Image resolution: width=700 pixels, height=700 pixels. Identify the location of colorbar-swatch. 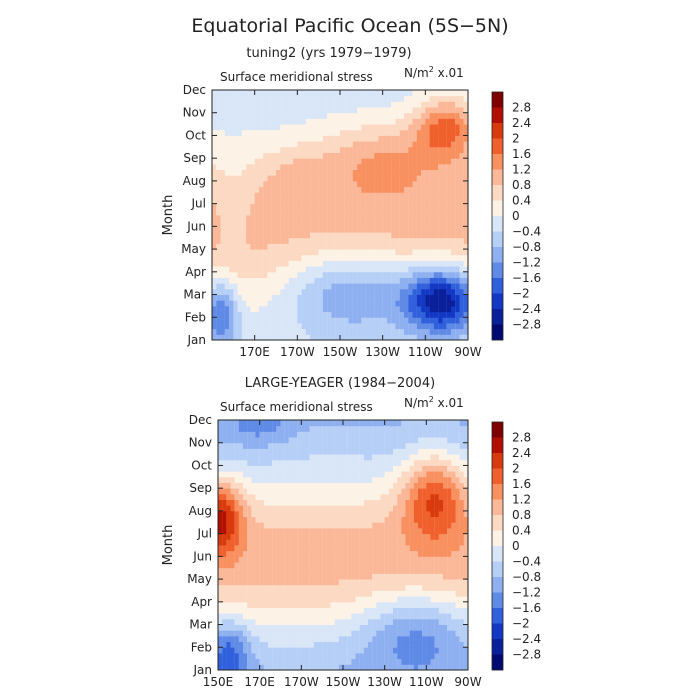
(497, 131).